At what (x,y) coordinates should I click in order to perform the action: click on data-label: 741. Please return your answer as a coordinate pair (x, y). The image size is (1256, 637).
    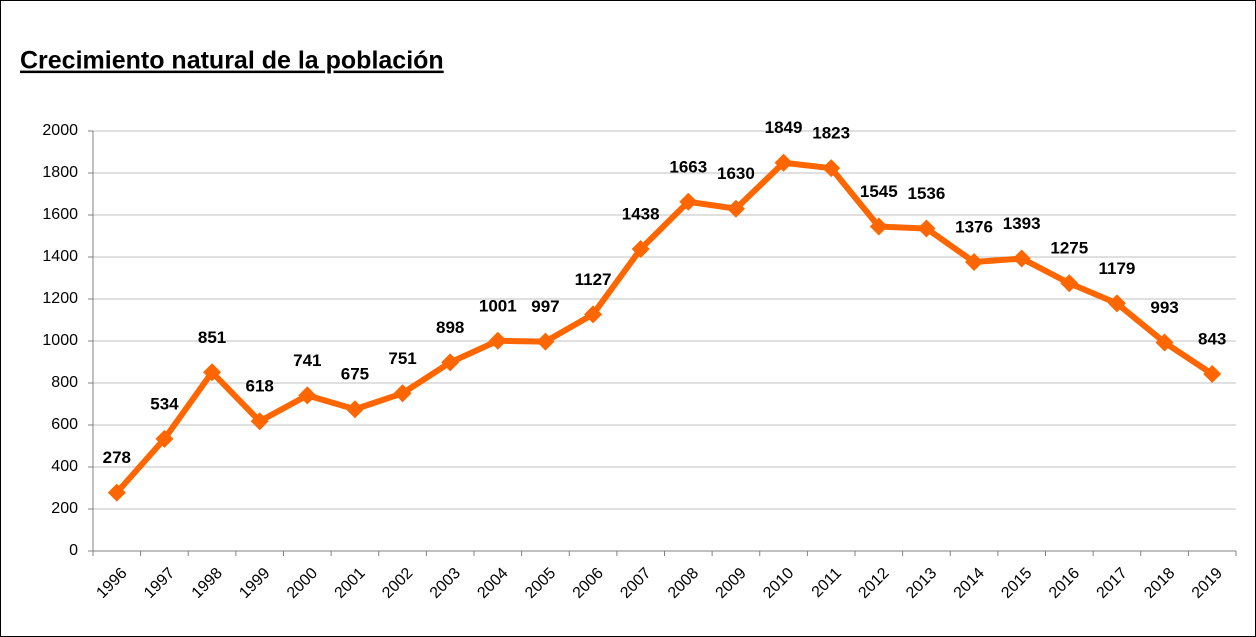
    Looking at the image, I should click on (307, 360).